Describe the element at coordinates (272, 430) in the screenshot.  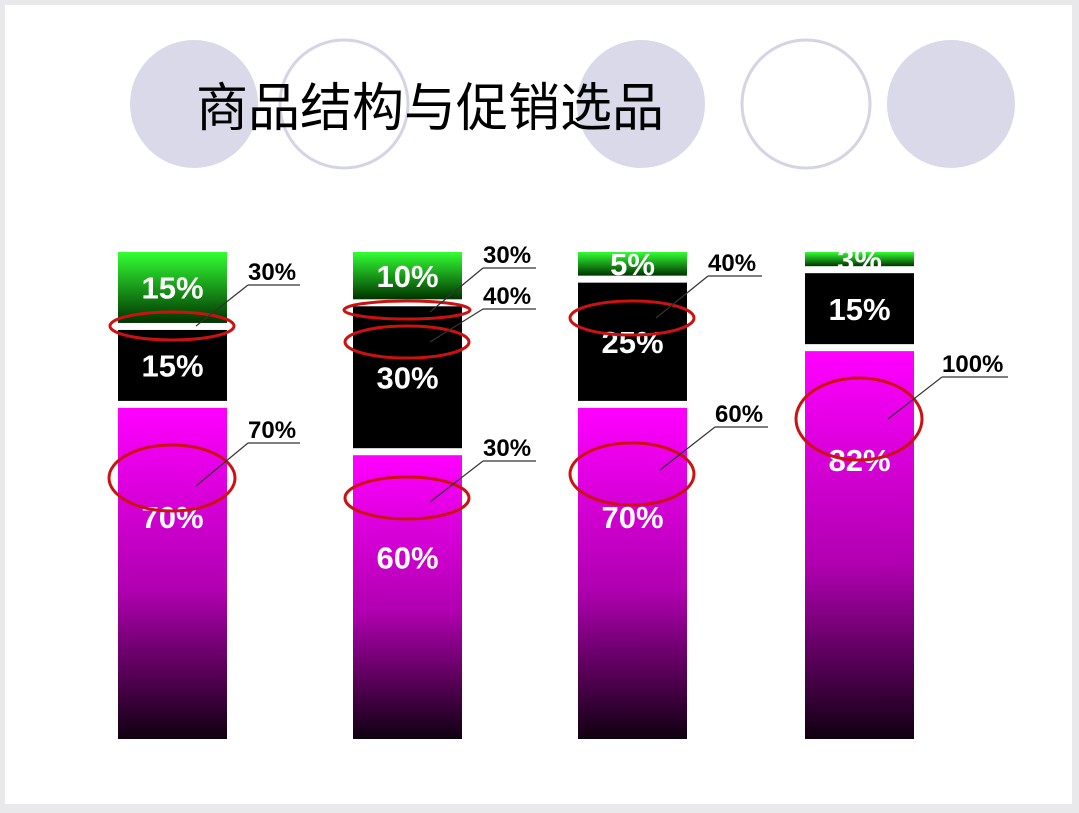
I see `annotation-label: 70%` at that location.